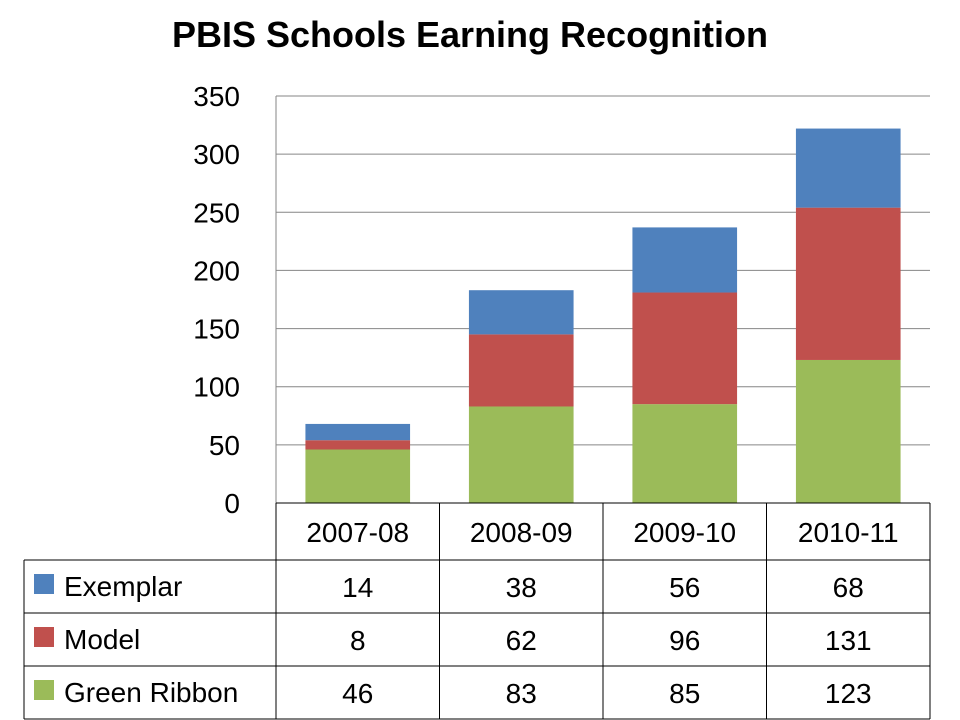 The width and height of the screenshot is (960, 720). I want to click on y-axis-tick-labels: 0 50 100 150 200 250 300 350, so click(216, 300).